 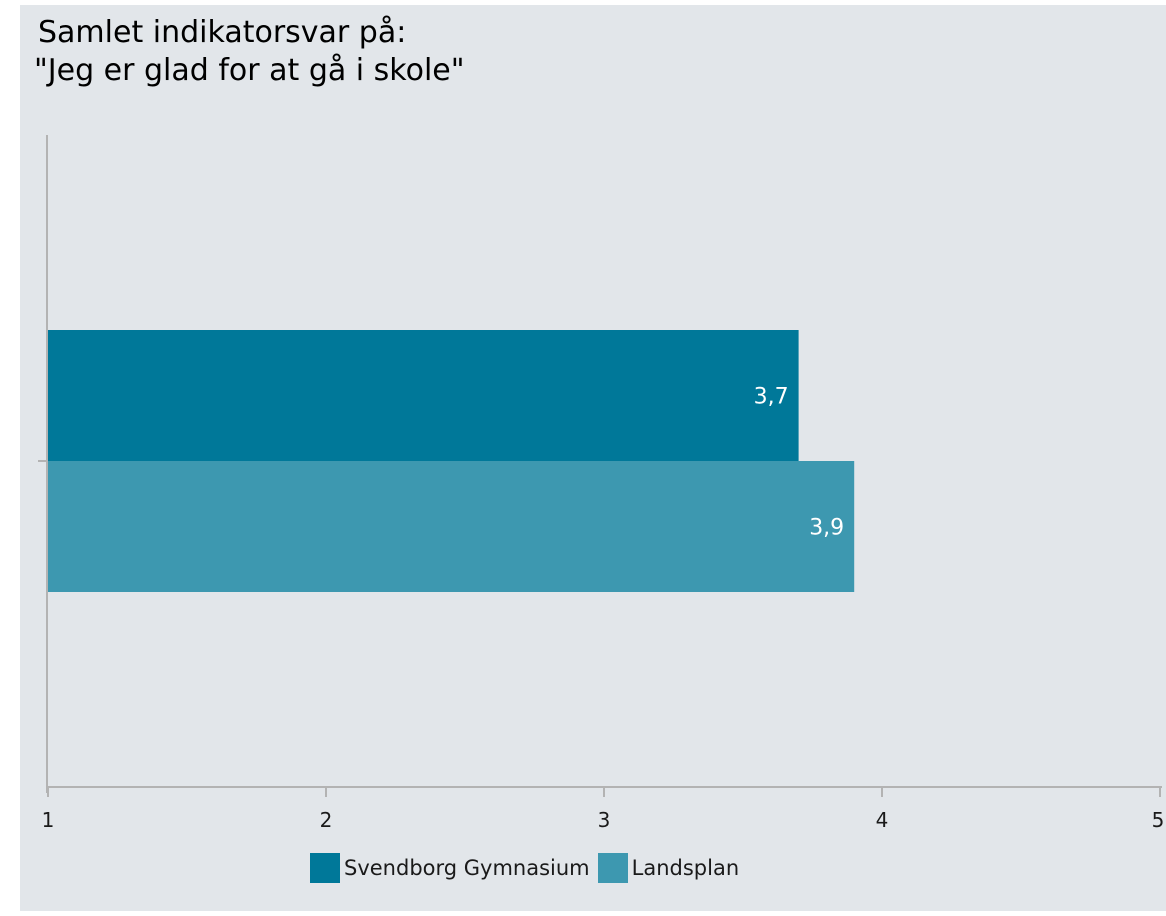 I want to click on data-label: 3,9, so click(x=826, y=528).